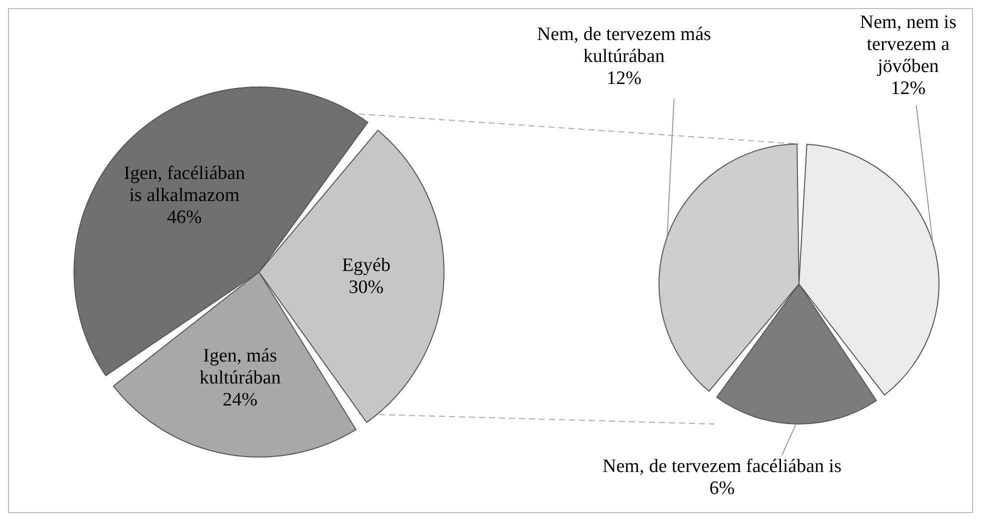 The width and height of the screenshot is (981, 520). What do you see at coordinates (722, 466) in the screenshot?
I see `slice-label: Nem, de tervezem facéliában is` at bounding box center [722, 466].